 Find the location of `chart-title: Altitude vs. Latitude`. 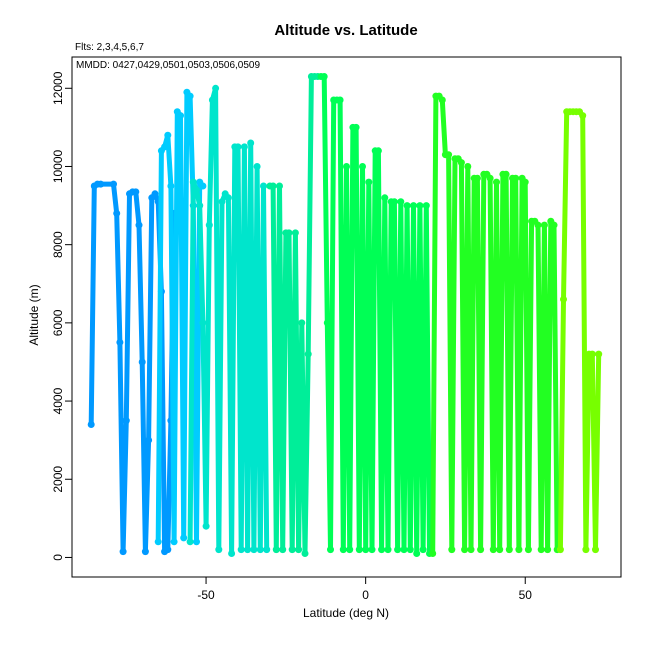

chart-title: Altitude vs. Latitude is located at coordinates (345, 30).